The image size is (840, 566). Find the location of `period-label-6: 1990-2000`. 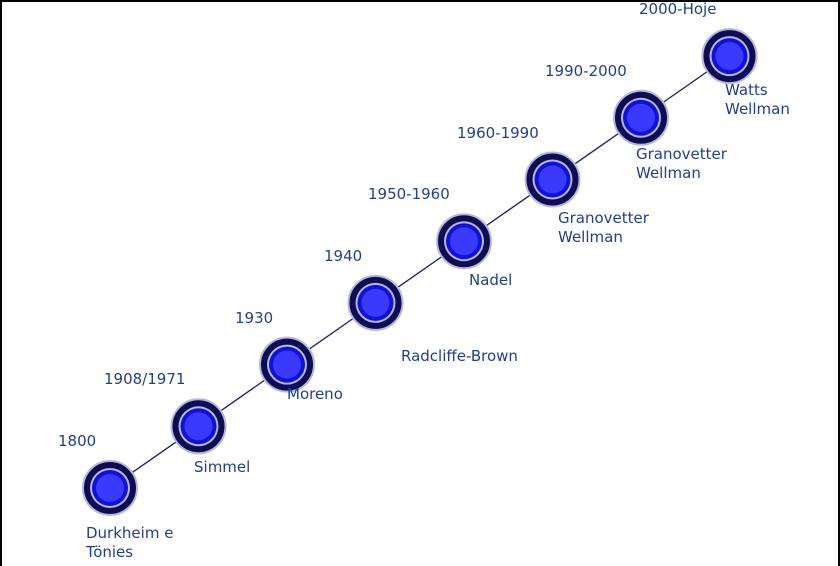

period-label-6: 1990-2000 is located at coordinates (586, 71).